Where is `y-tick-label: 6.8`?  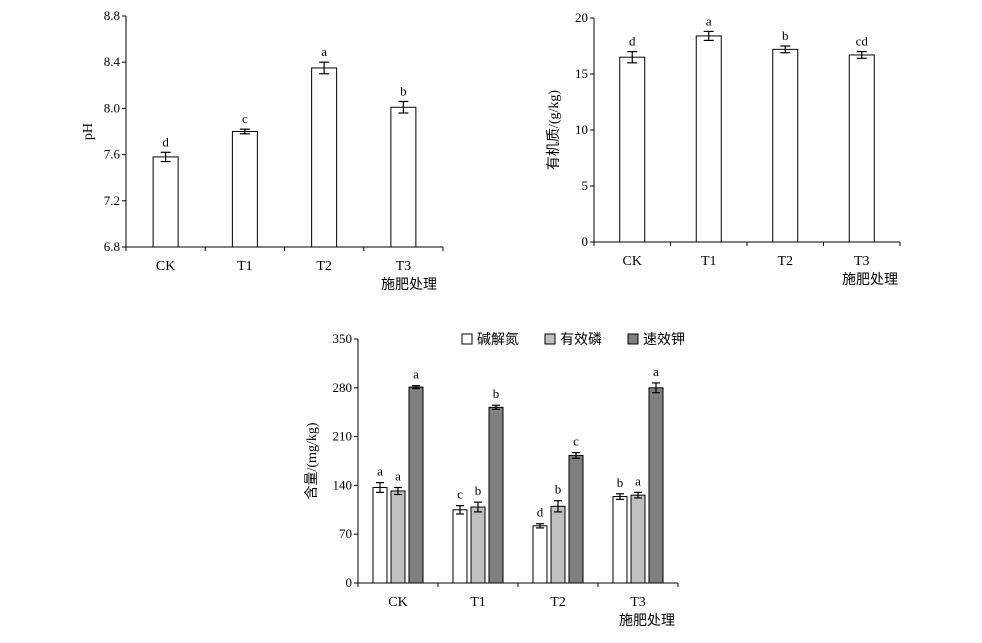
y-tick-label: 6.8 is located at coordinates (112, 246).